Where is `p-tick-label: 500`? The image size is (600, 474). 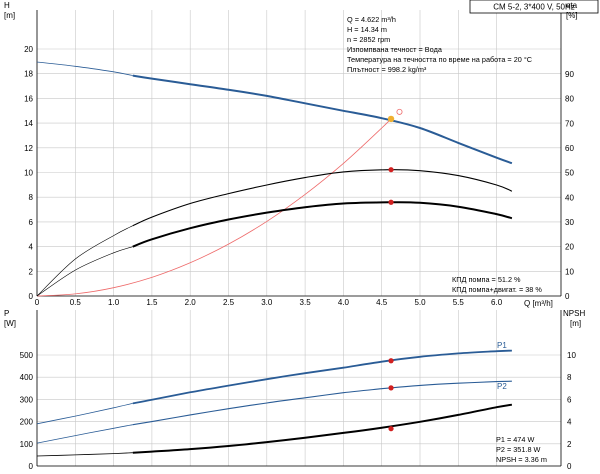
p-tick-label: 500 is located at coordinates (27, 355).